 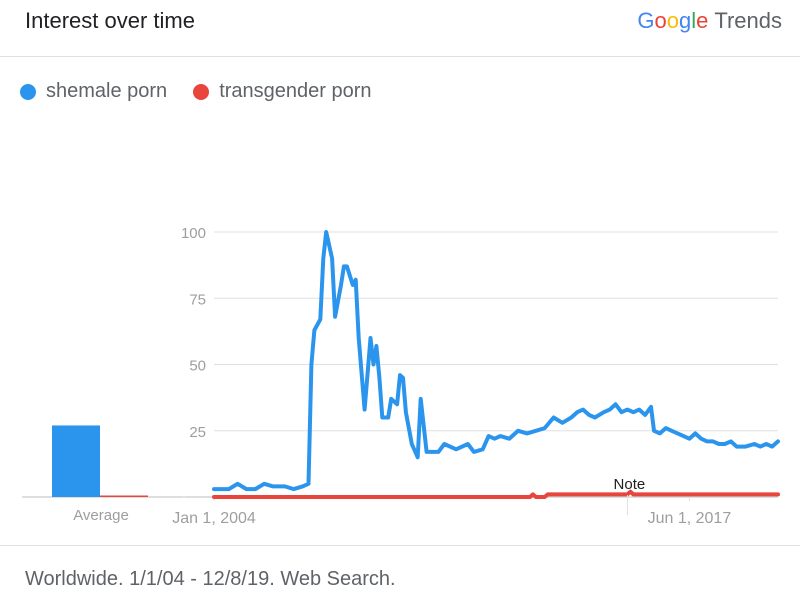 I want to click on note-label: Note, so click(x=630, y=484).